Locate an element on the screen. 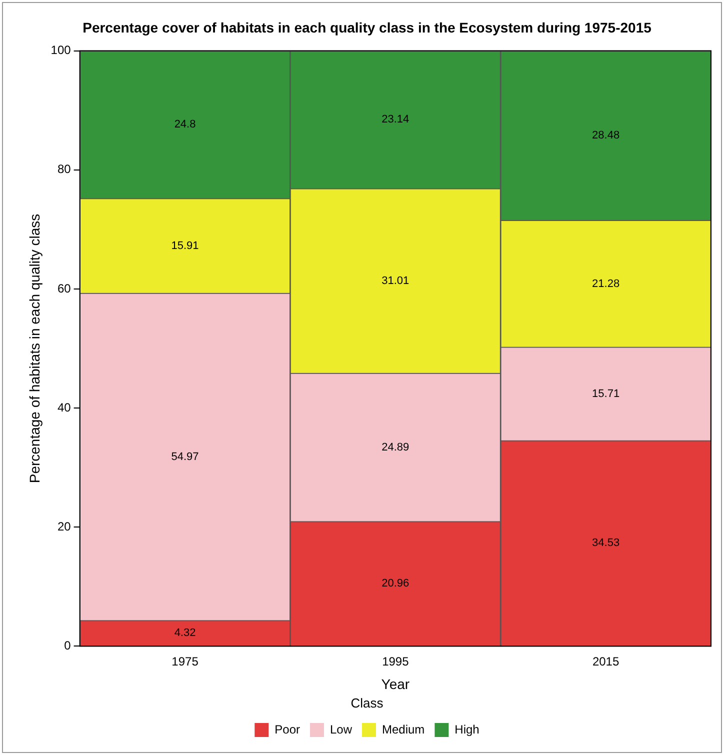 The image size is (724, 755). legend-label: Low is located at coordinates (341, 729).